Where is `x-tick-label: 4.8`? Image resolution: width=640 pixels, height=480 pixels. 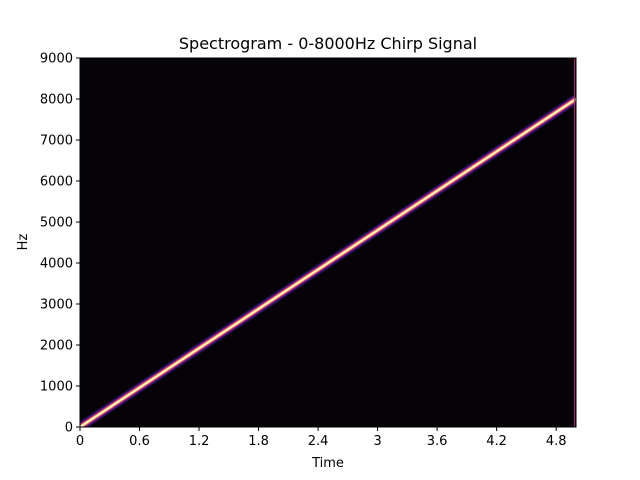 x-tick-label: 4.8 is located at coordinates (556, 441).